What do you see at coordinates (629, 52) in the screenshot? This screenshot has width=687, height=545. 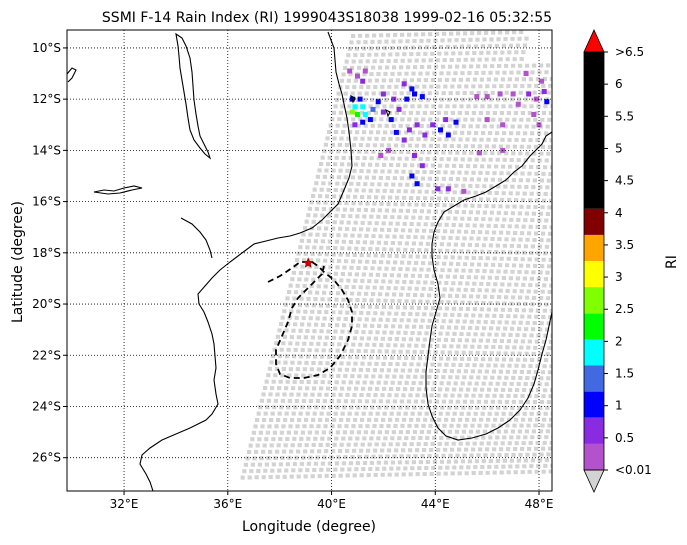 I see `colorbar-tick-label: >6.5` at bounding box center [629, 52].